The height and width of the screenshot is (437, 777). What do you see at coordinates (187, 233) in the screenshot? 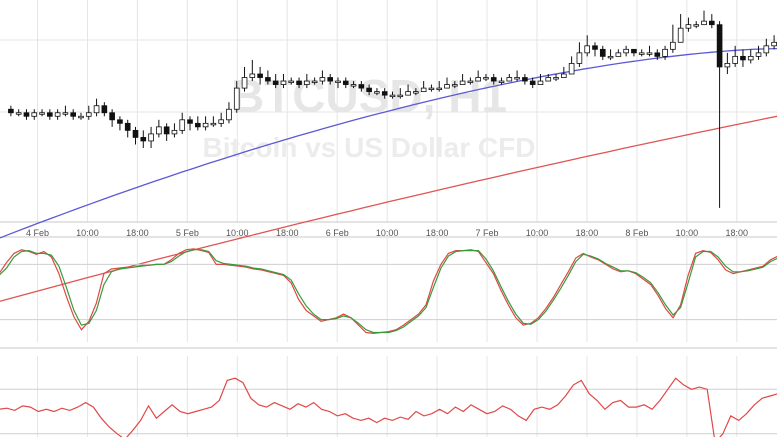
I see `x-tick-label: 5 Feb` at bounding box center [187, 233].